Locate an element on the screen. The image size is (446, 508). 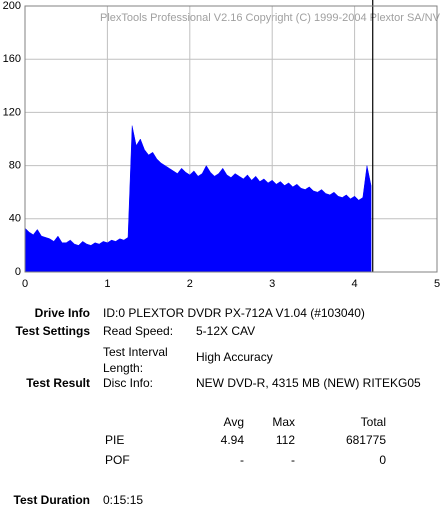
y-tick-label: 40 is located at coordinates (15, 219).